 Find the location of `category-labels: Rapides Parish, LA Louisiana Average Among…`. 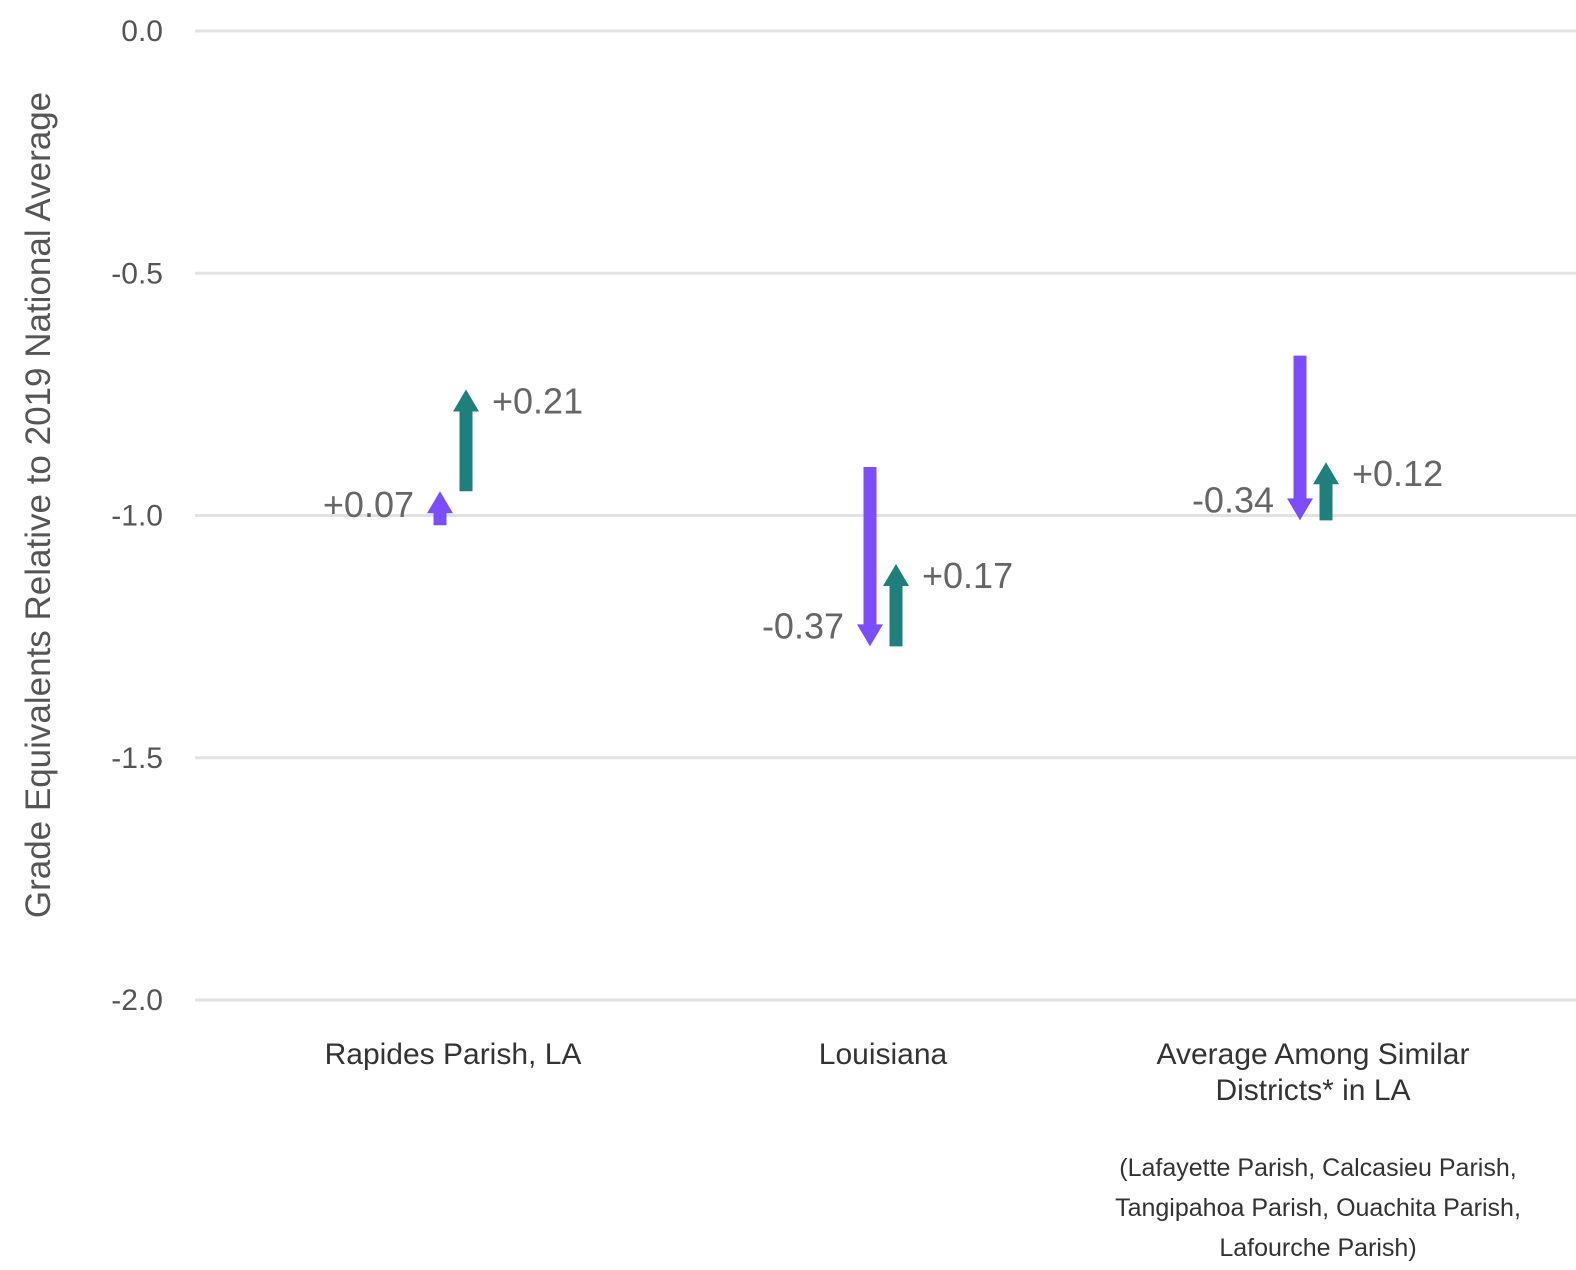

category-labels: Rapides Parish, LA Louisiana Average Among… is located at coordinates (923, 1150).